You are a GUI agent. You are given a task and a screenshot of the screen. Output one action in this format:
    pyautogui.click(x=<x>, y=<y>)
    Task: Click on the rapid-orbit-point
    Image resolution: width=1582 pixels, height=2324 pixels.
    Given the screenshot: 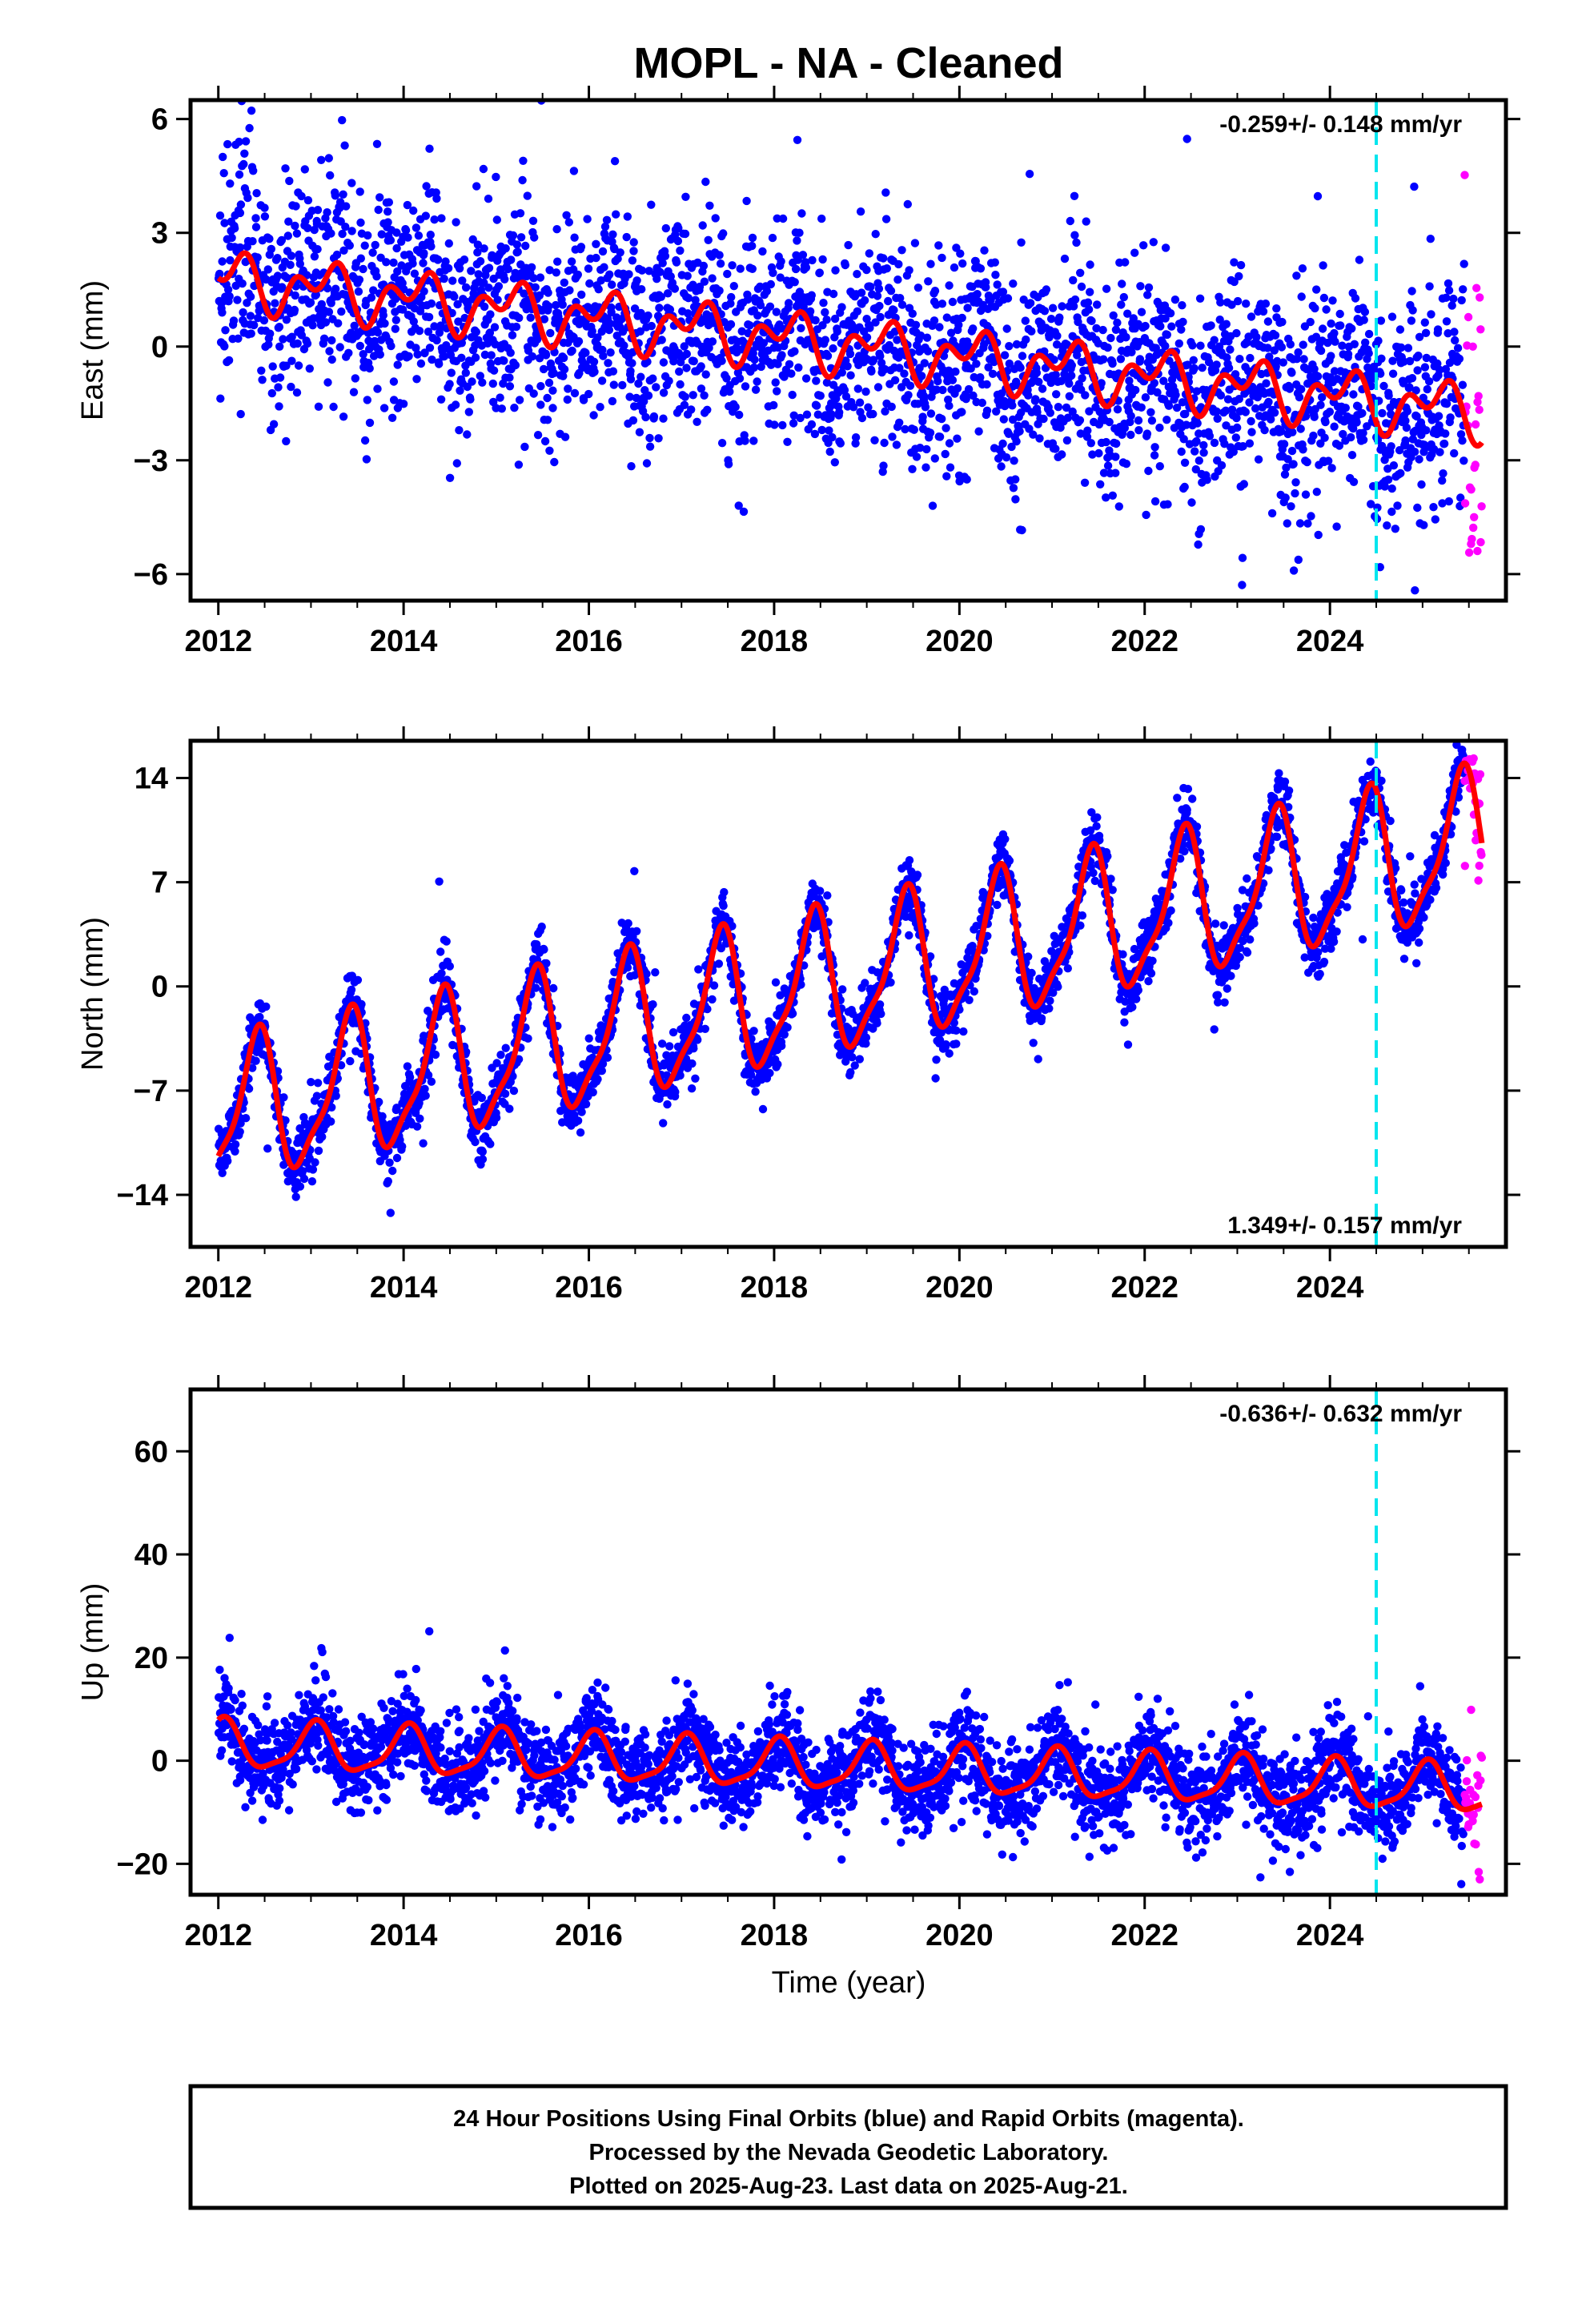 What is the action you would take?
    pyautogui.click(x=1473, y=528)
    